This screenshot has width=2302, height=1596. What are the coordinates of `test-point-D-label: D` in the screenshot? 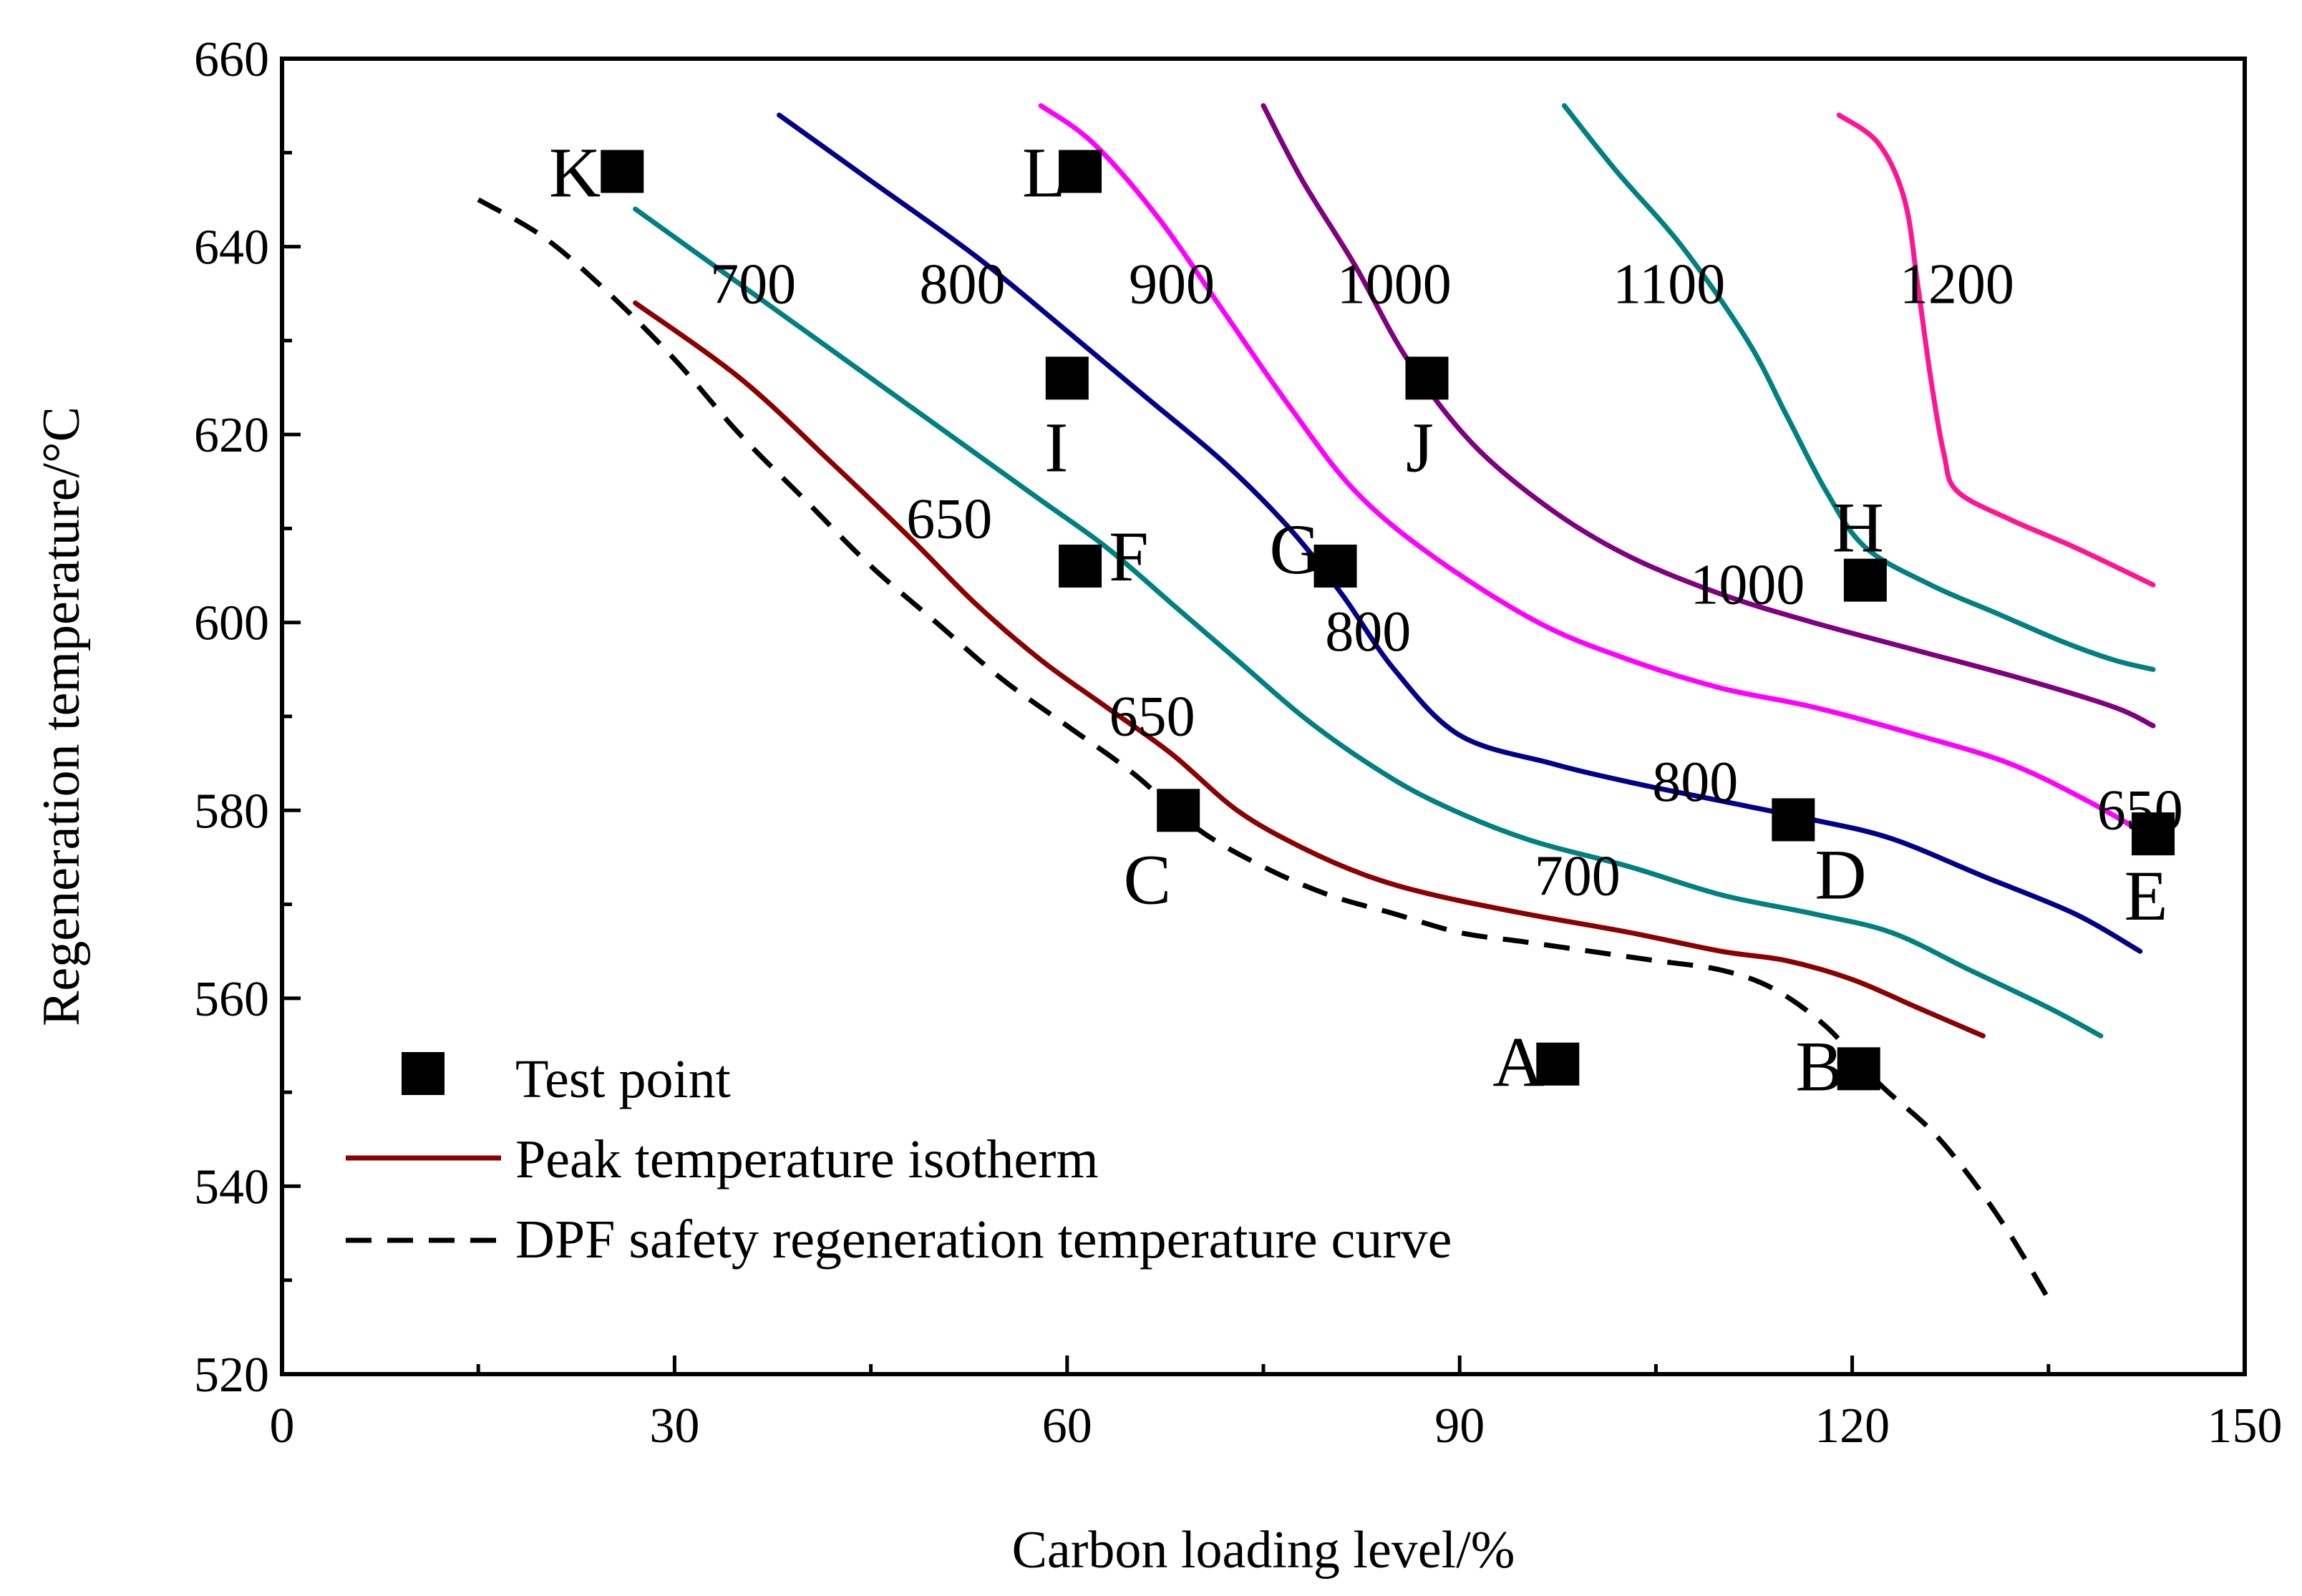 It's located at (1840, 874).